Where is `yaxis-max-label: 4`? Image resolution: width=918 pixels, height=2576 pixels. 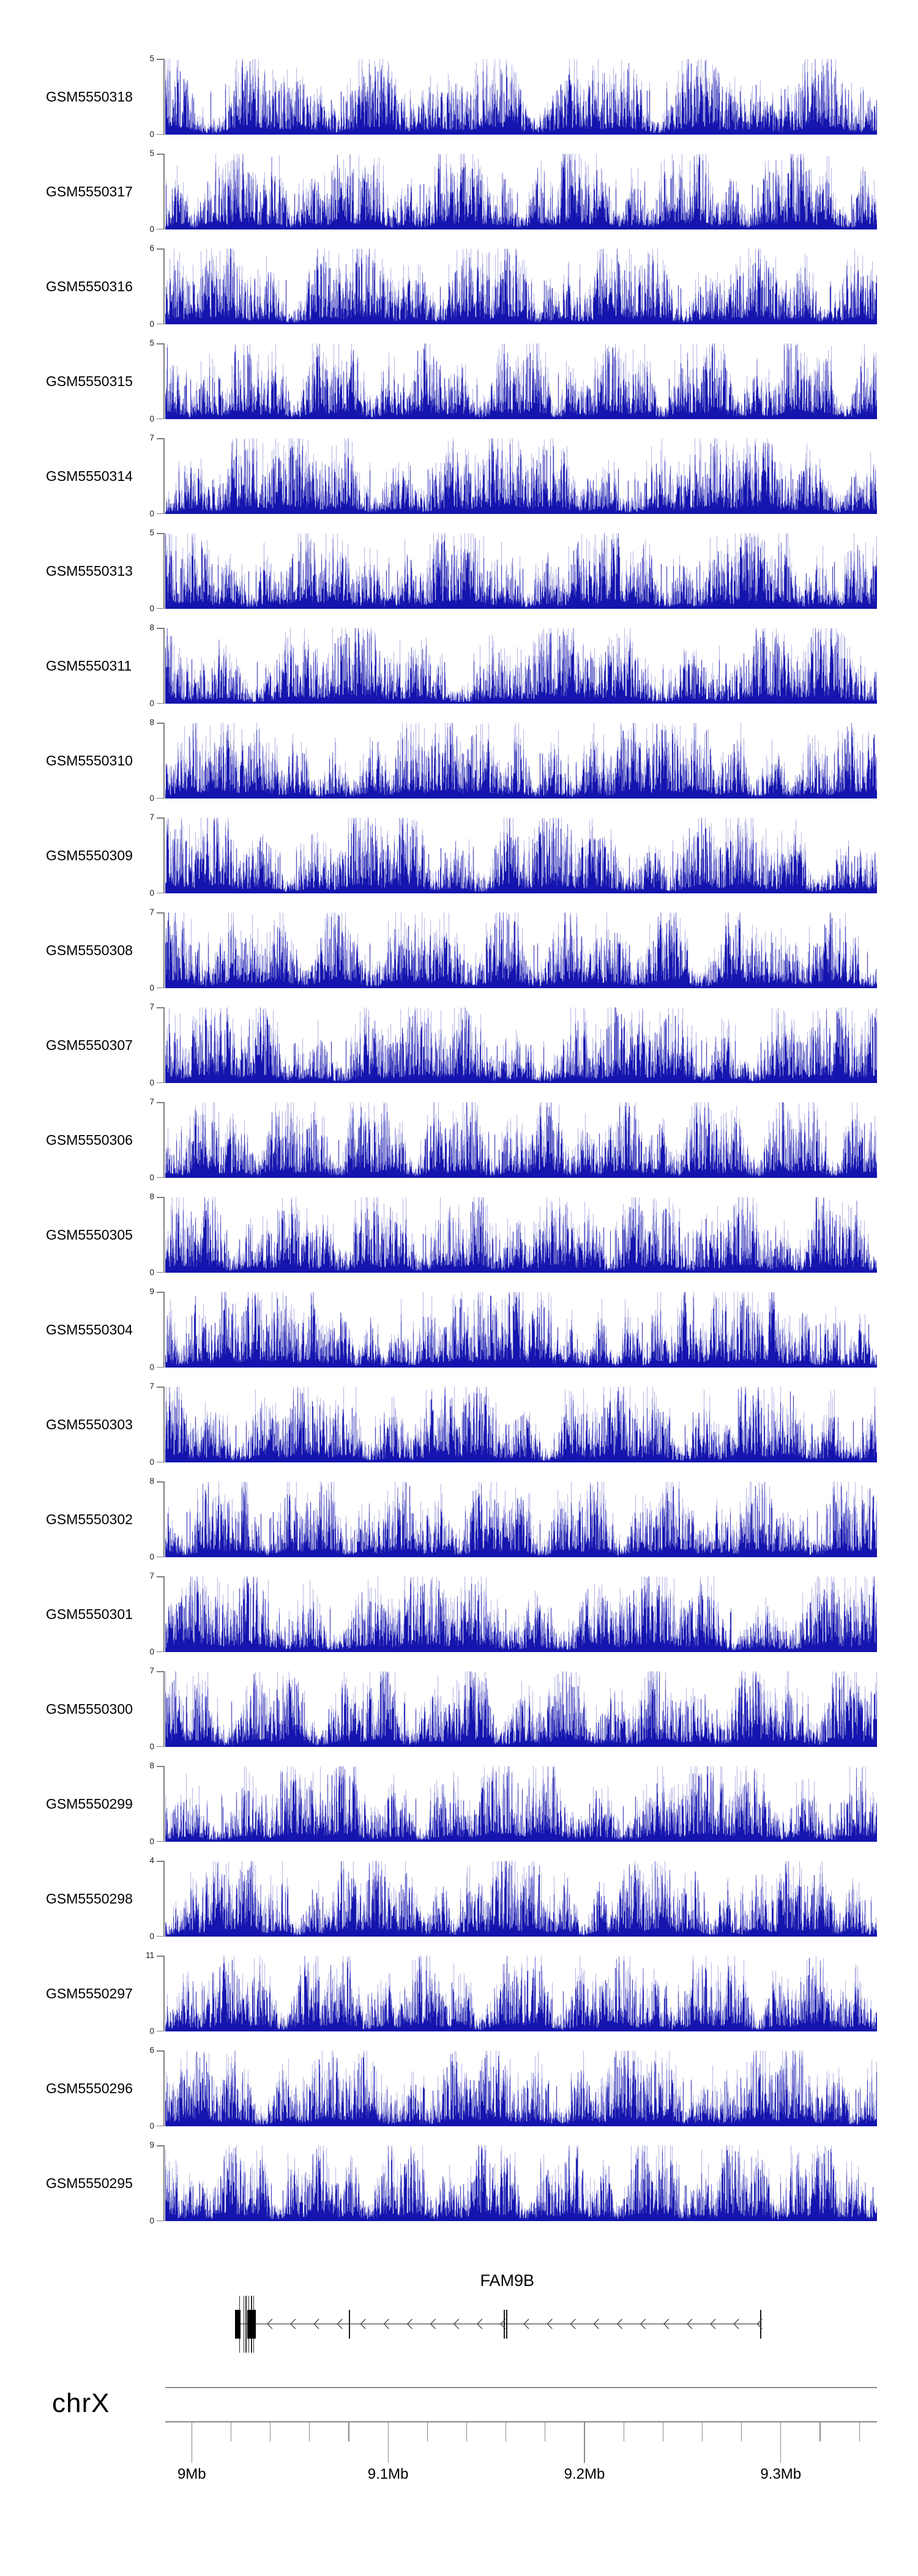 yaxis-max-label: 4 is located at coordinates (151, 1861).